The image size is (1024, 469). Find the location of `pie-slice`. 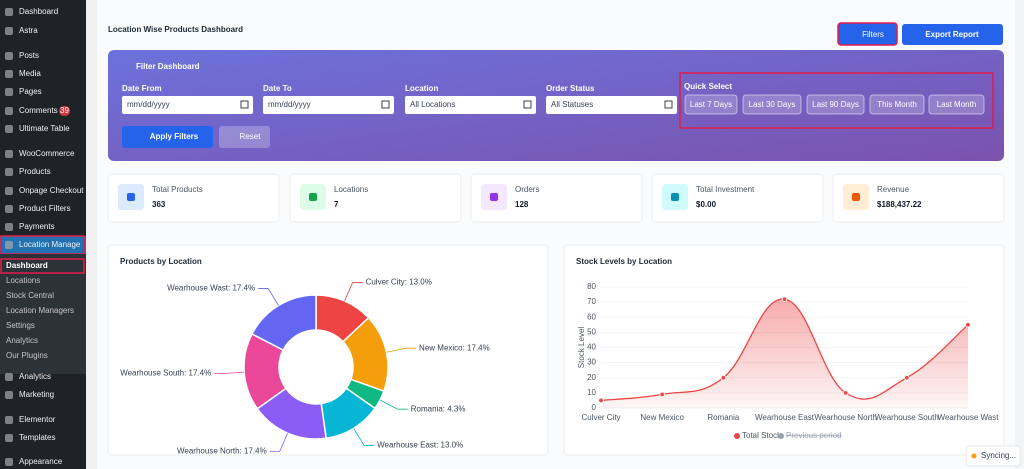

pie-slice is located at coordinates (284, 323).